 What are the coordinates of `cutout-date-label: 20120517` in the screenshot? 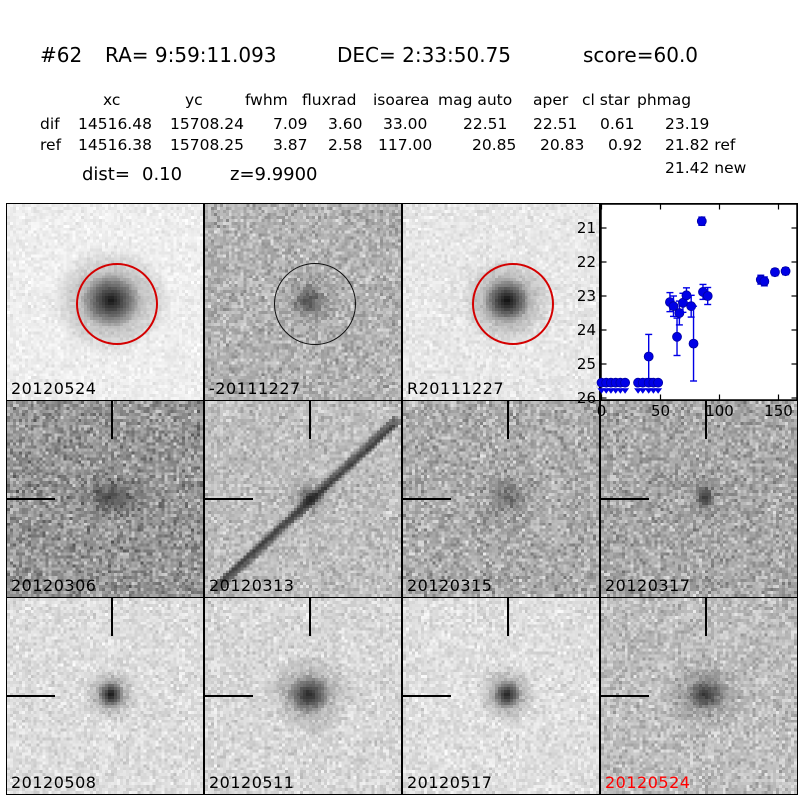 It's located at (450, 782).